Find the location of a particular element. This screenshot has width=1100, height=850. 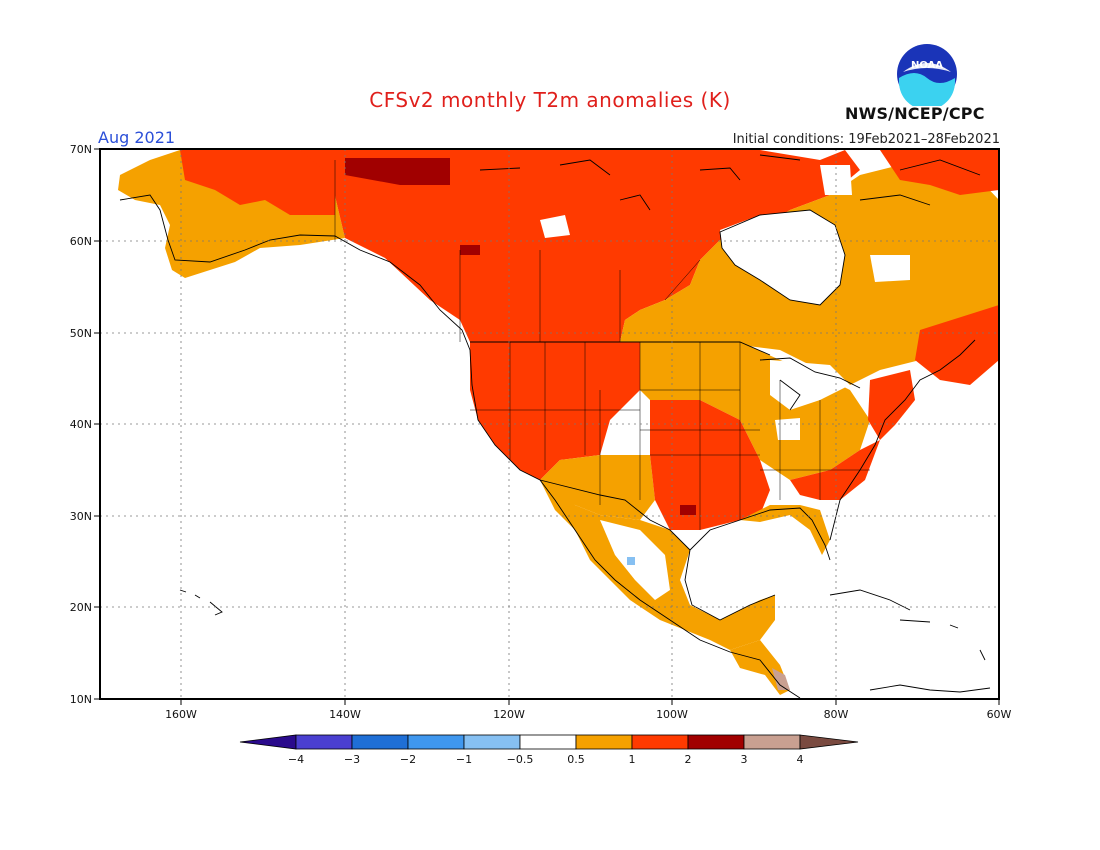

canada-province-lines is located at coordinates (517, 251).